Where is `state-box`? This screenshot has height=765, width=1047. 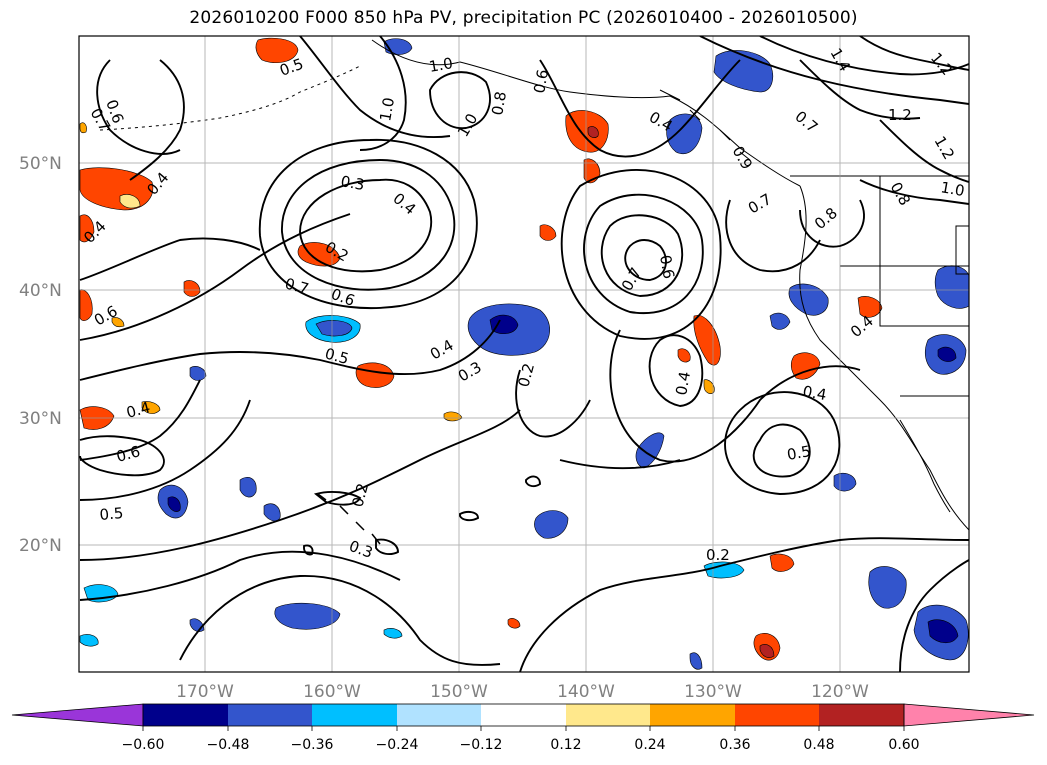
state-box is located at coordinates (962, 250).